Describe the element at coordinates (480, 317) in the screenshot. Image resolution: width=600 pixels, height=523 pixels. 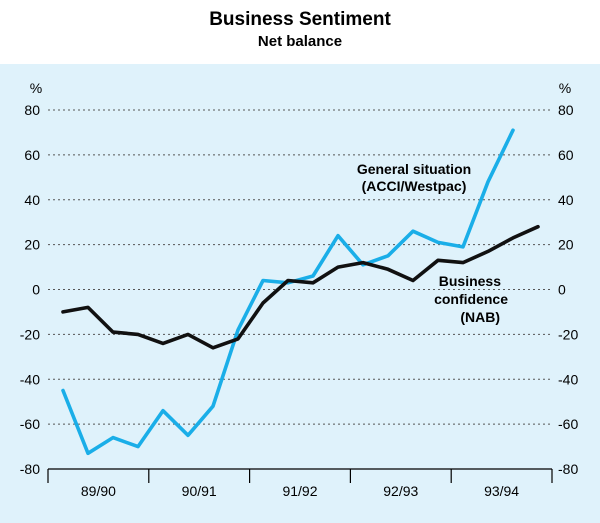
I see `business-confidence-label-line3: (NAB)` at that location.